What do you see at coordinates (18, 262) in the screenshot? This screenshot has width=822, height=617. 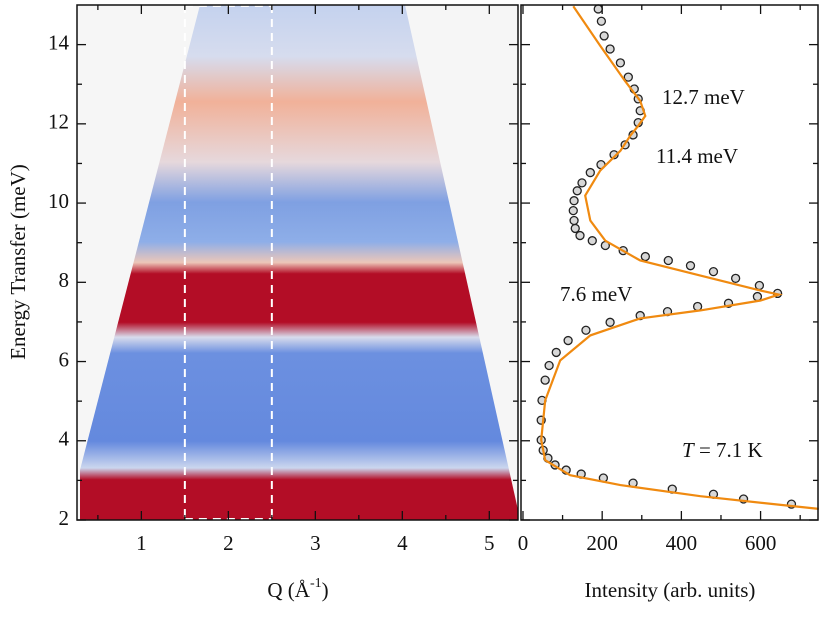 I see `y-axis-label: Energy Transfer (meV)` at bounding box center [18, 262].